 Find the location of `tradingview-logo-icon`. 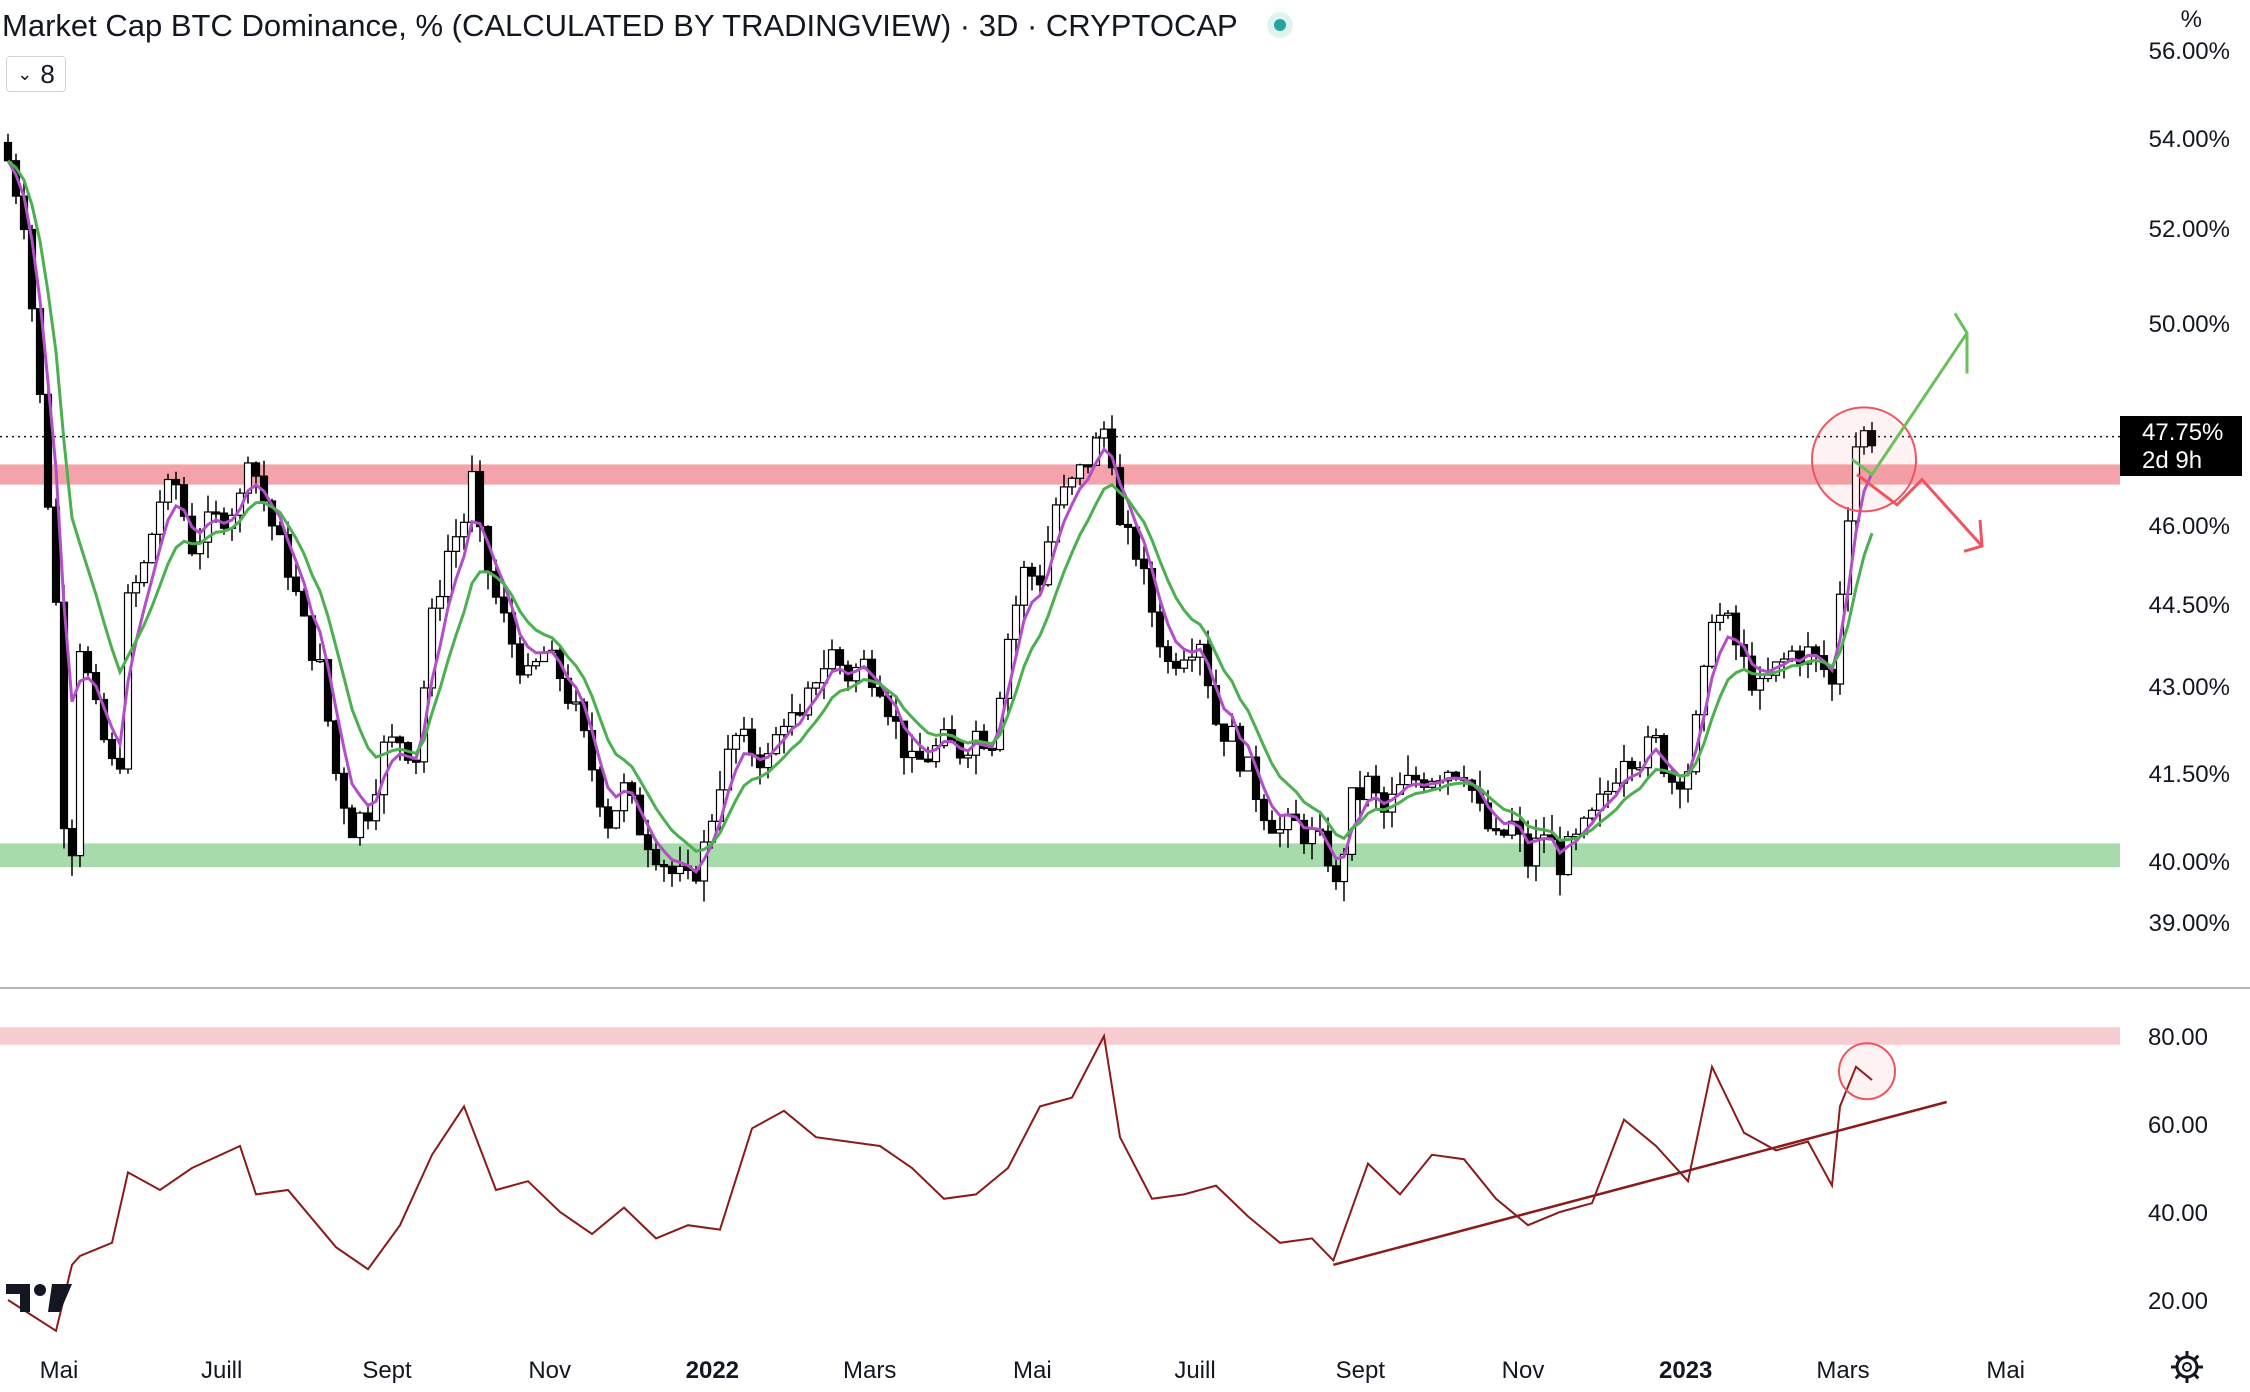

tradingview-logo-icon is located at coordinates (39, 1298).